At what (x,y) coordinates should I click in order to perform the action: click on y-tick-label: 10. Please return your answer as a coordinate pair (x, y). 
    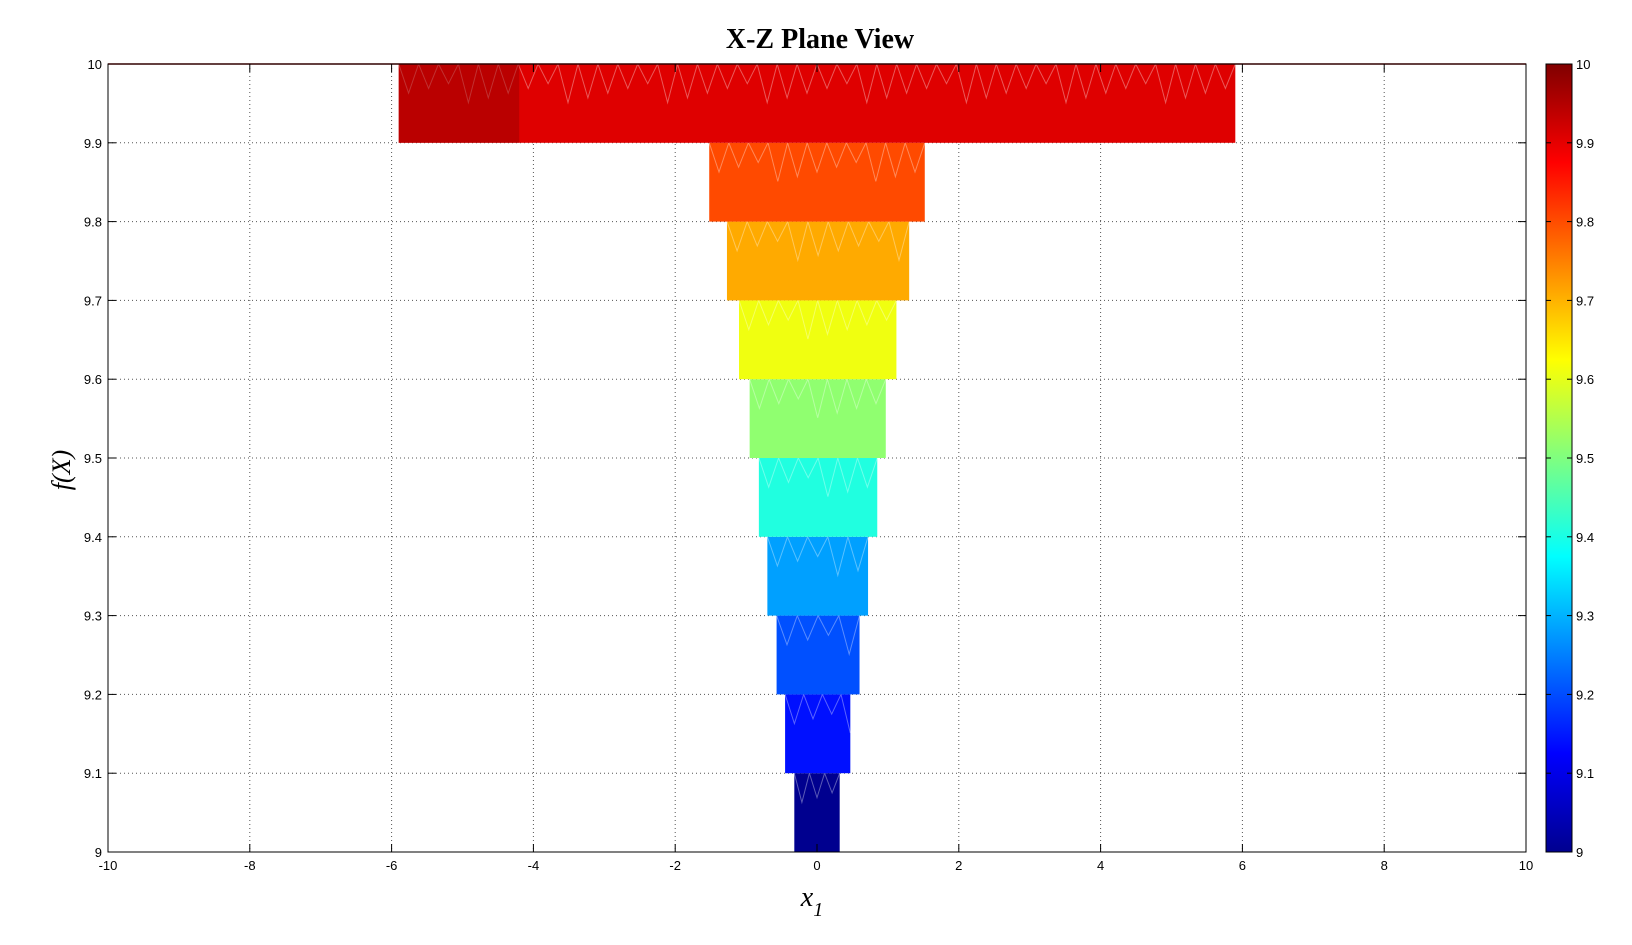
    Looking at the image, I should click on (95, 64).